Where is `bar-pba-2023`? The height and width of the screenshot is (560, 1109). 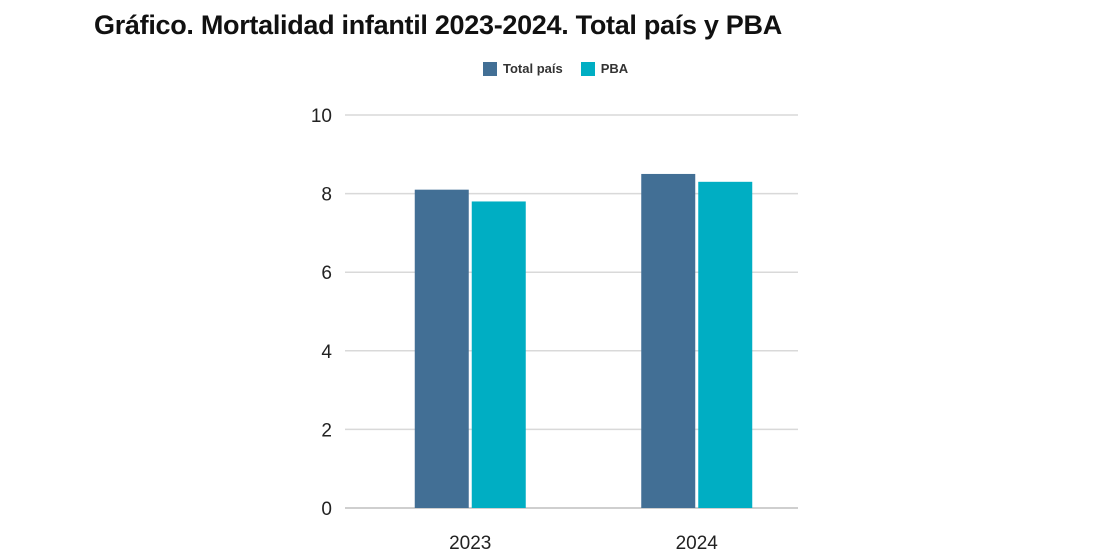
bar-pba-2023 is located at coordinates (498, 354).